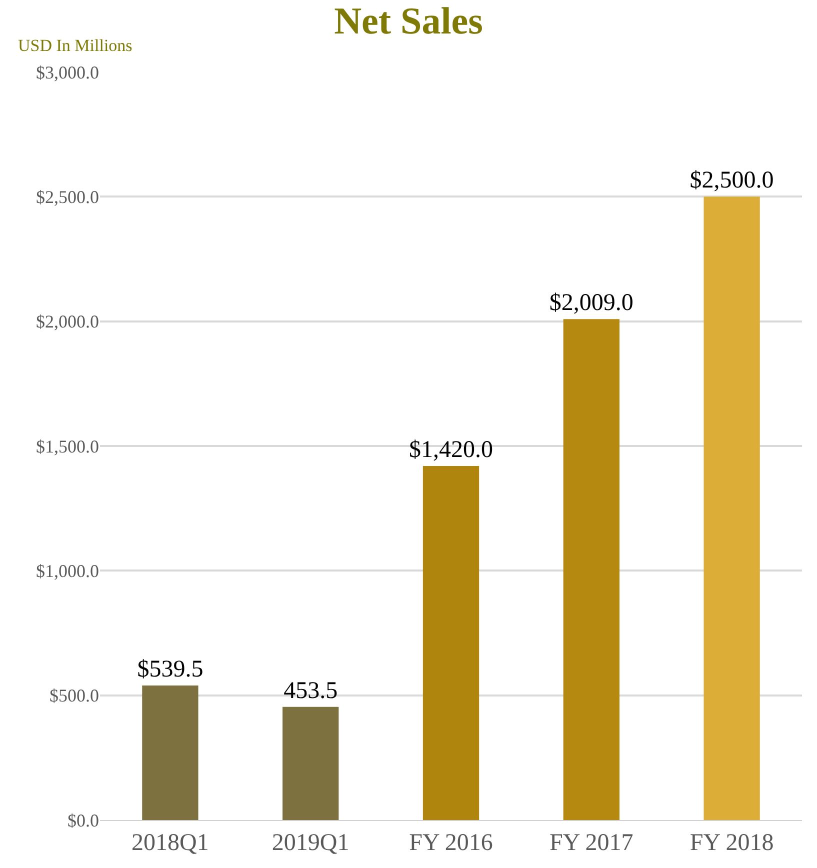 Image resolution: width=817 pixels, height=868 pixels. I want to click on data-label: $2,009.0, so click(591, 303).